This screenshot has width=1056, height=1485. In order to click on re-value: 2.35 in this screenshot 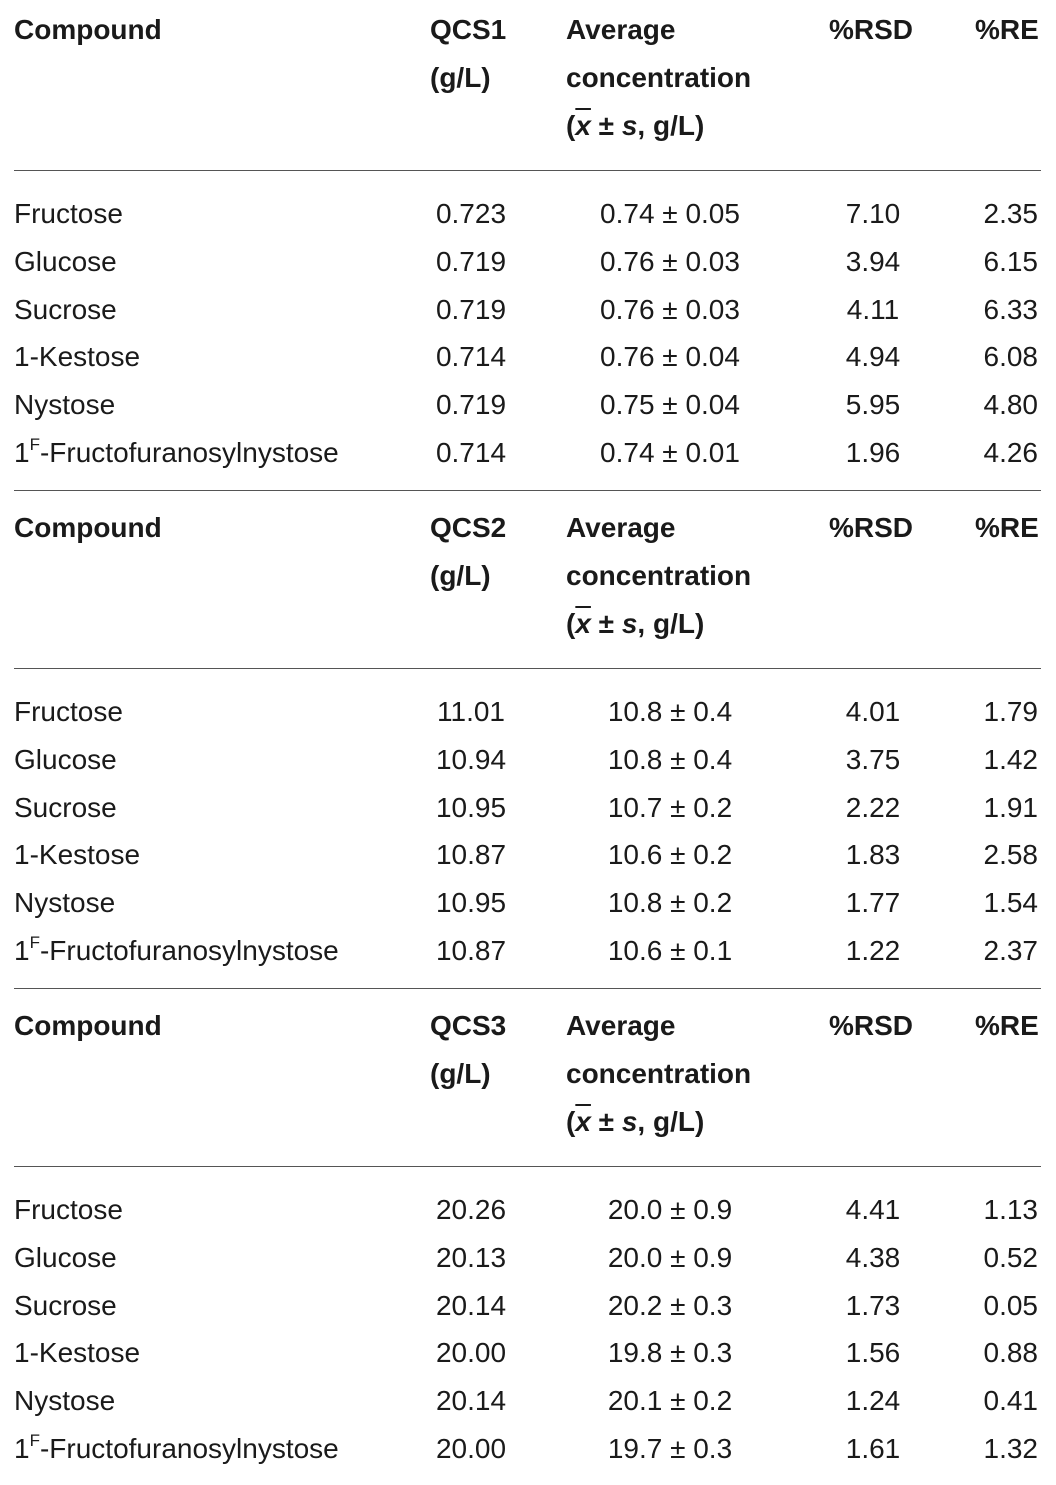, I will do `click(999, 214)`.